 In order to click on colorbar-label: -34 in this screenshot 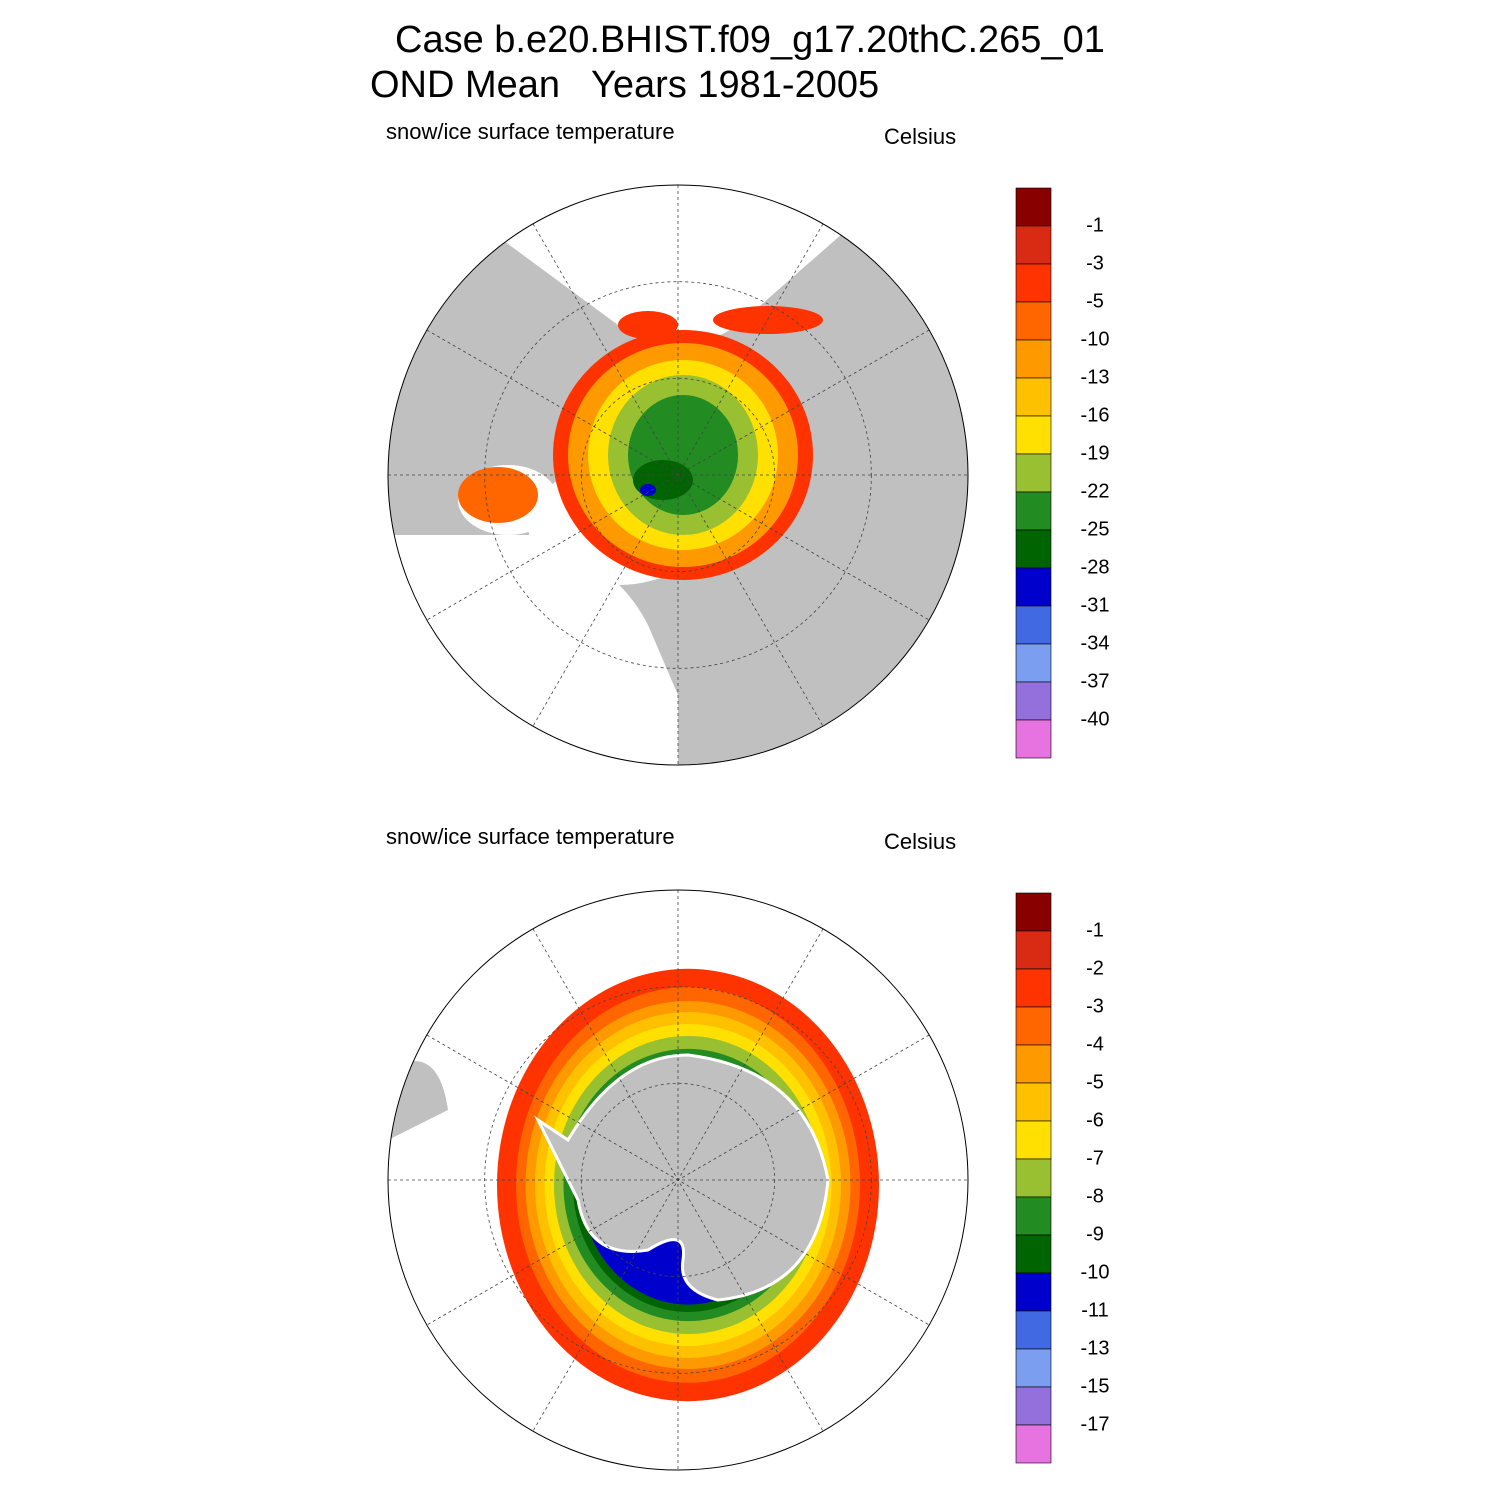, I will do `click(1095, 643)`.